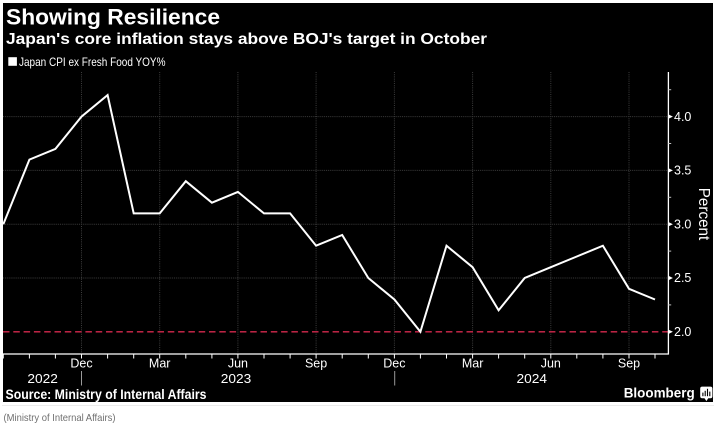 This screenshot has width=717, height=430. What do you see at coordinates (682, 117) in the screenshot?
I see `svg-text: 4.0` at bounding box center [682, 117].